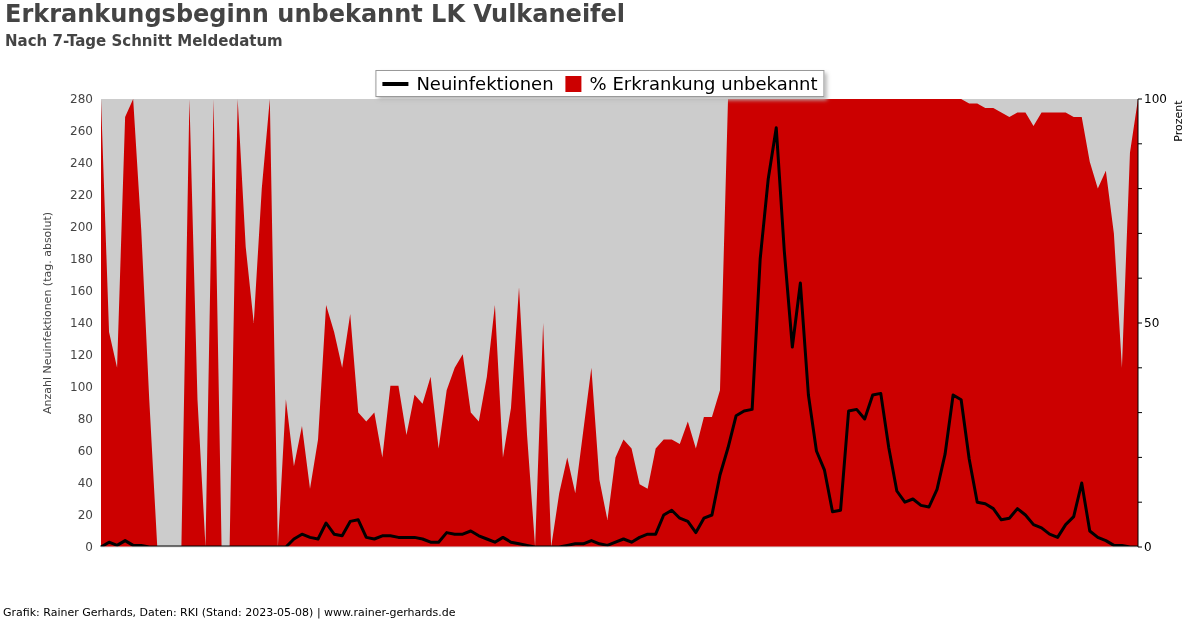 Image resolution: width=1200 pixels, height=628 pixels. Describe the element at coordinates (703, 83) in the screenshot. I see `legend-label: % Erkrankung unbekannt` at that location.